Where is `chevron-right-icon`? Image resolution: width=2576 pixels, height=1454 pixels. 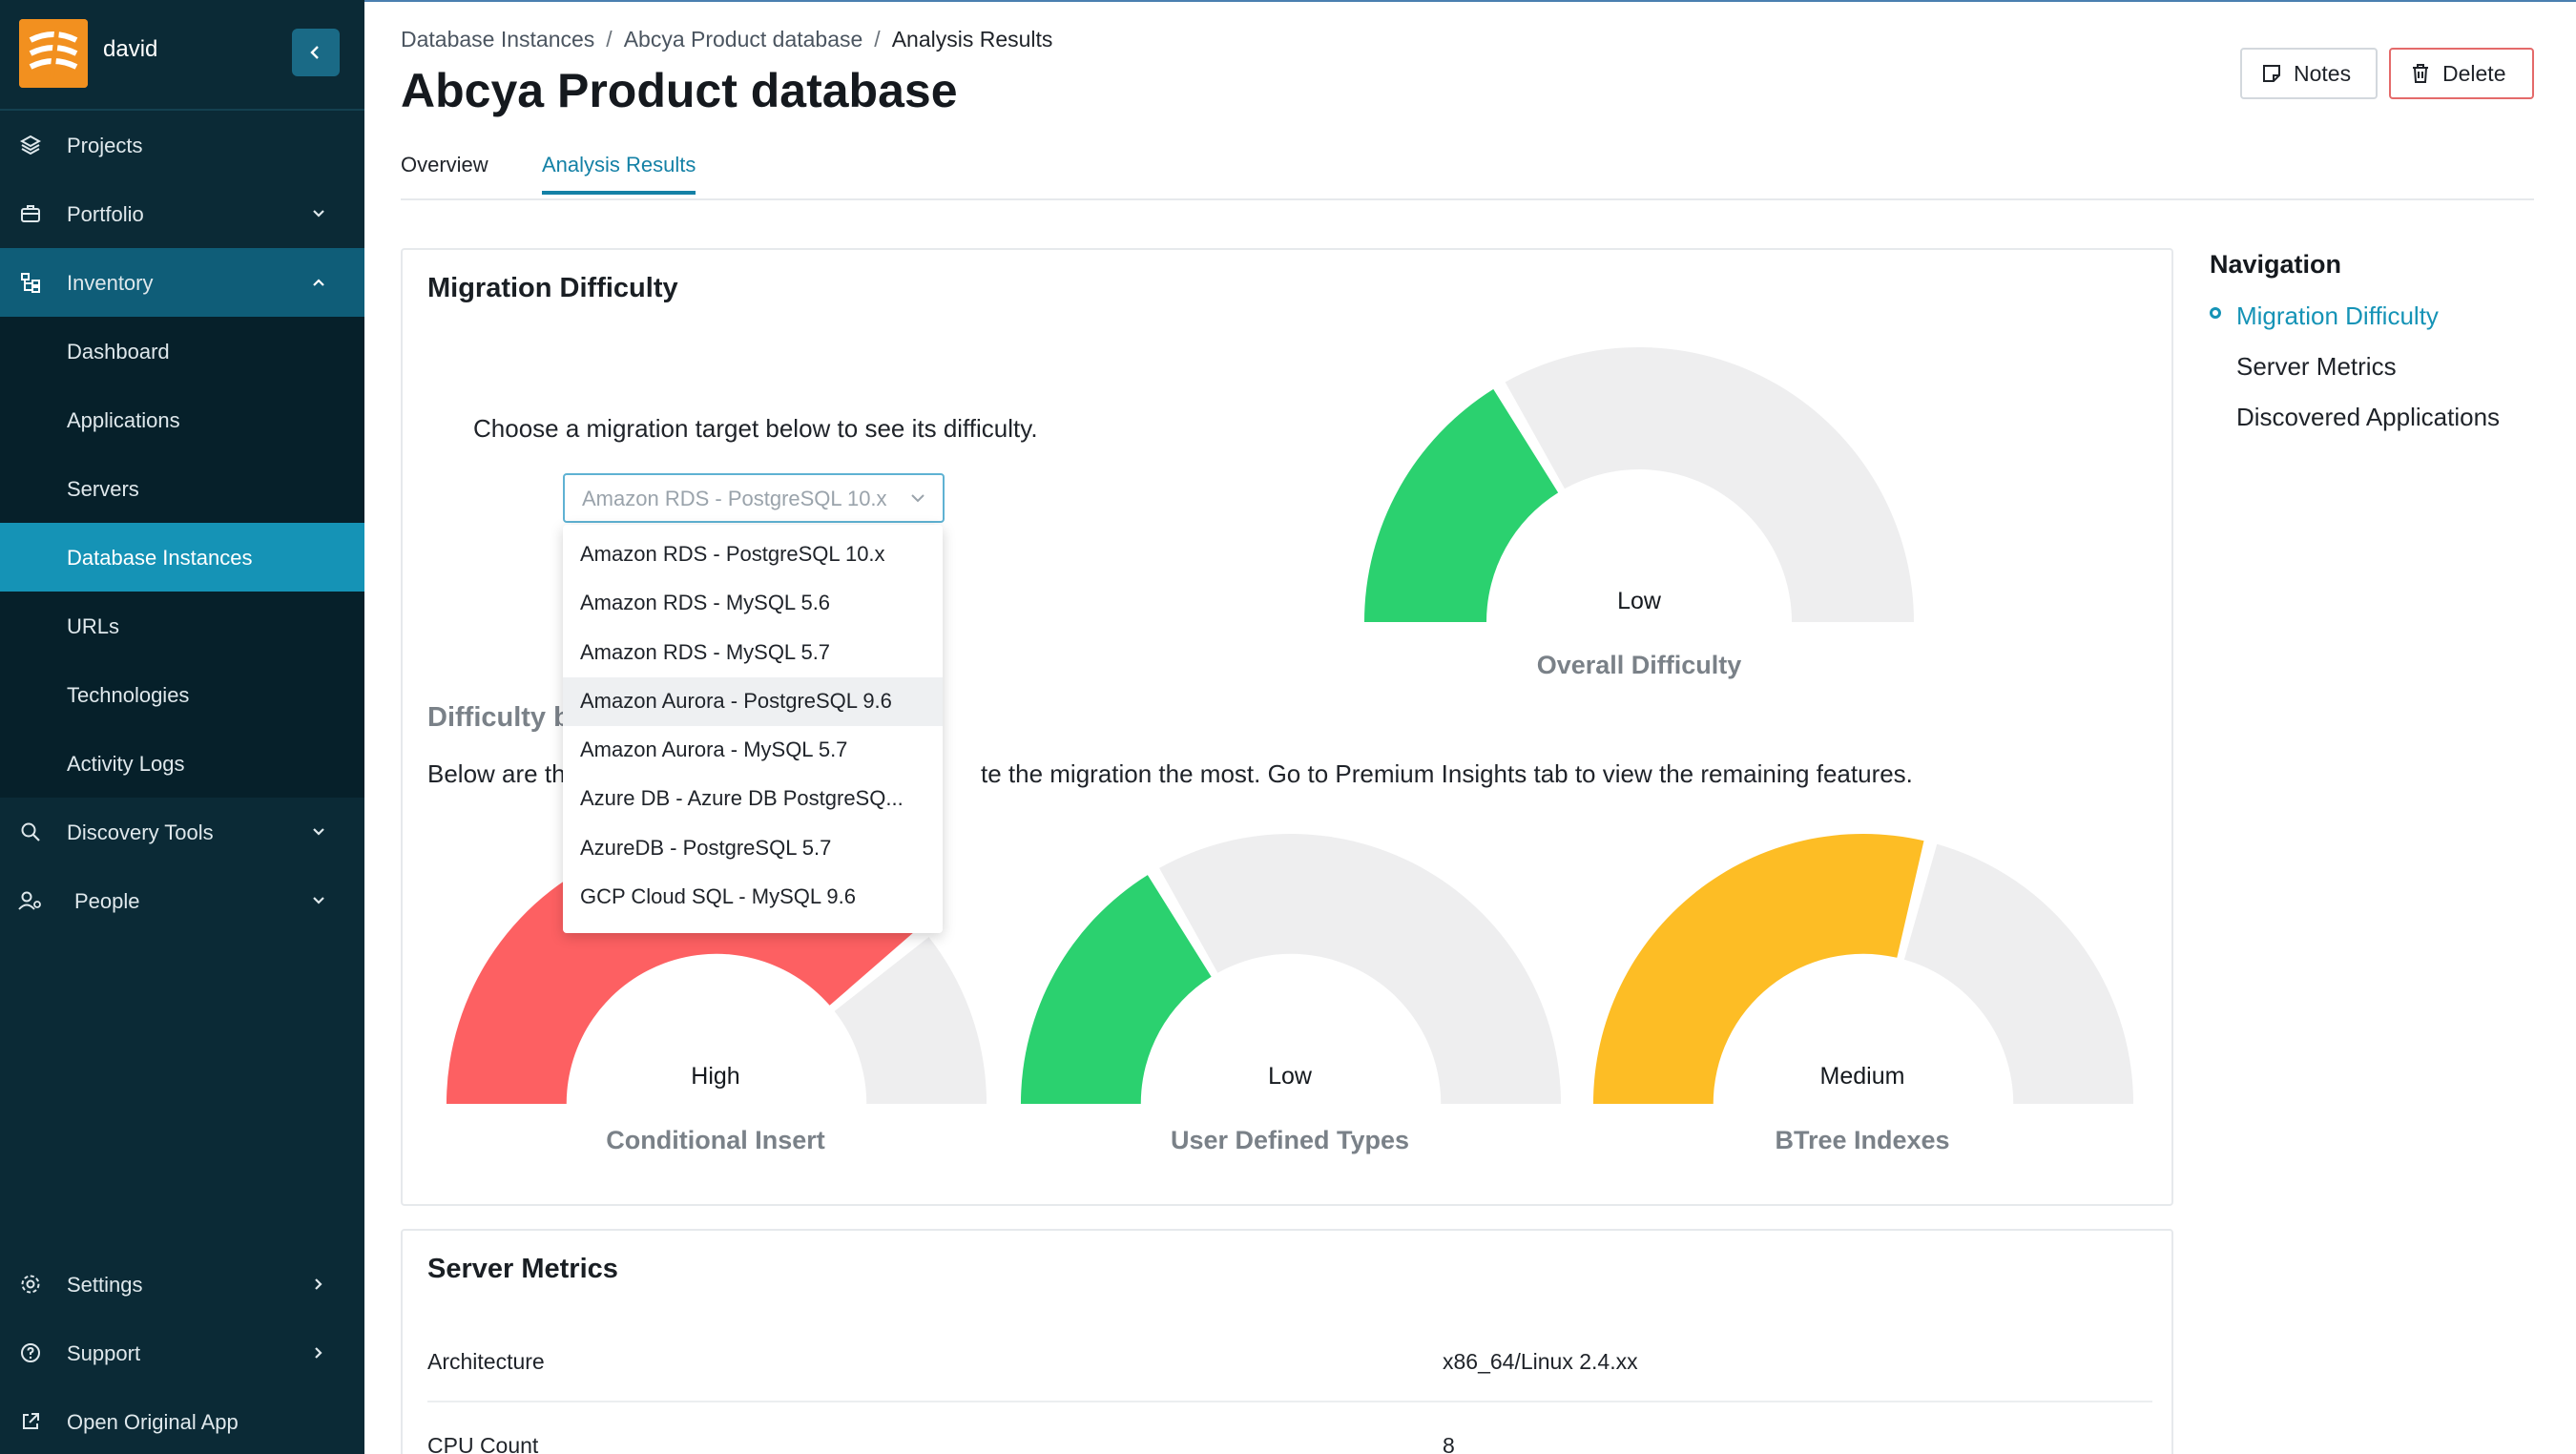
chevron-right-icon is located at coordinates (318, 1284).